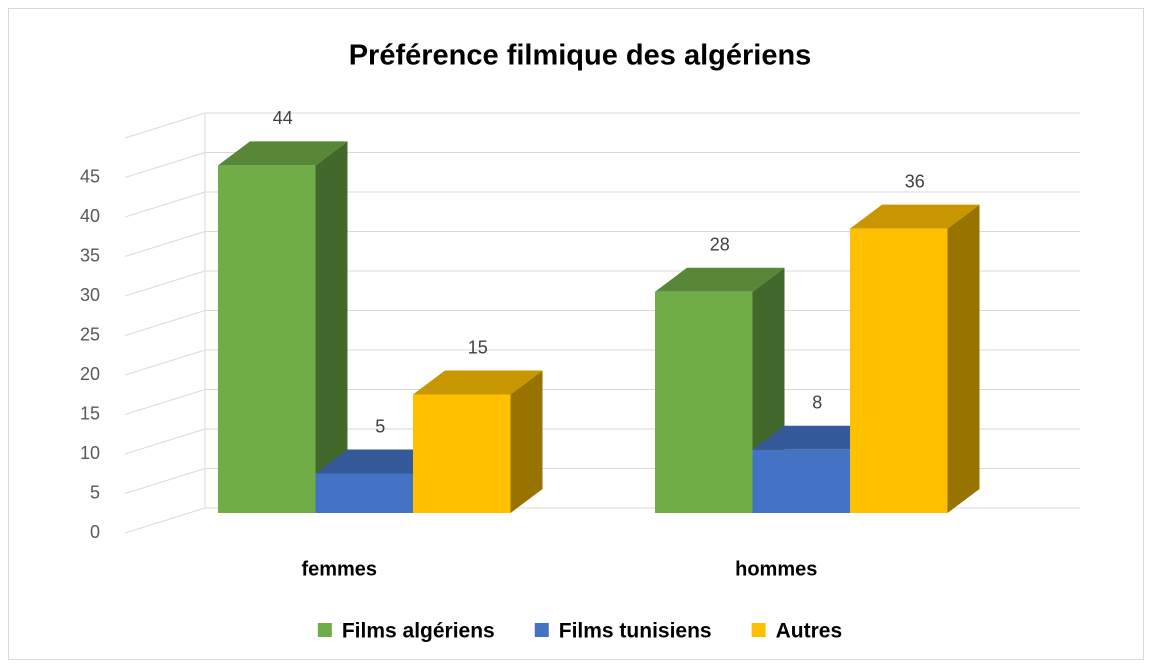 This screenshot has height=668, width=1152. What do you see at coordinates (720, 245) in the screenshot?
I see `data-label: 28` at bounding box center [720, 245].